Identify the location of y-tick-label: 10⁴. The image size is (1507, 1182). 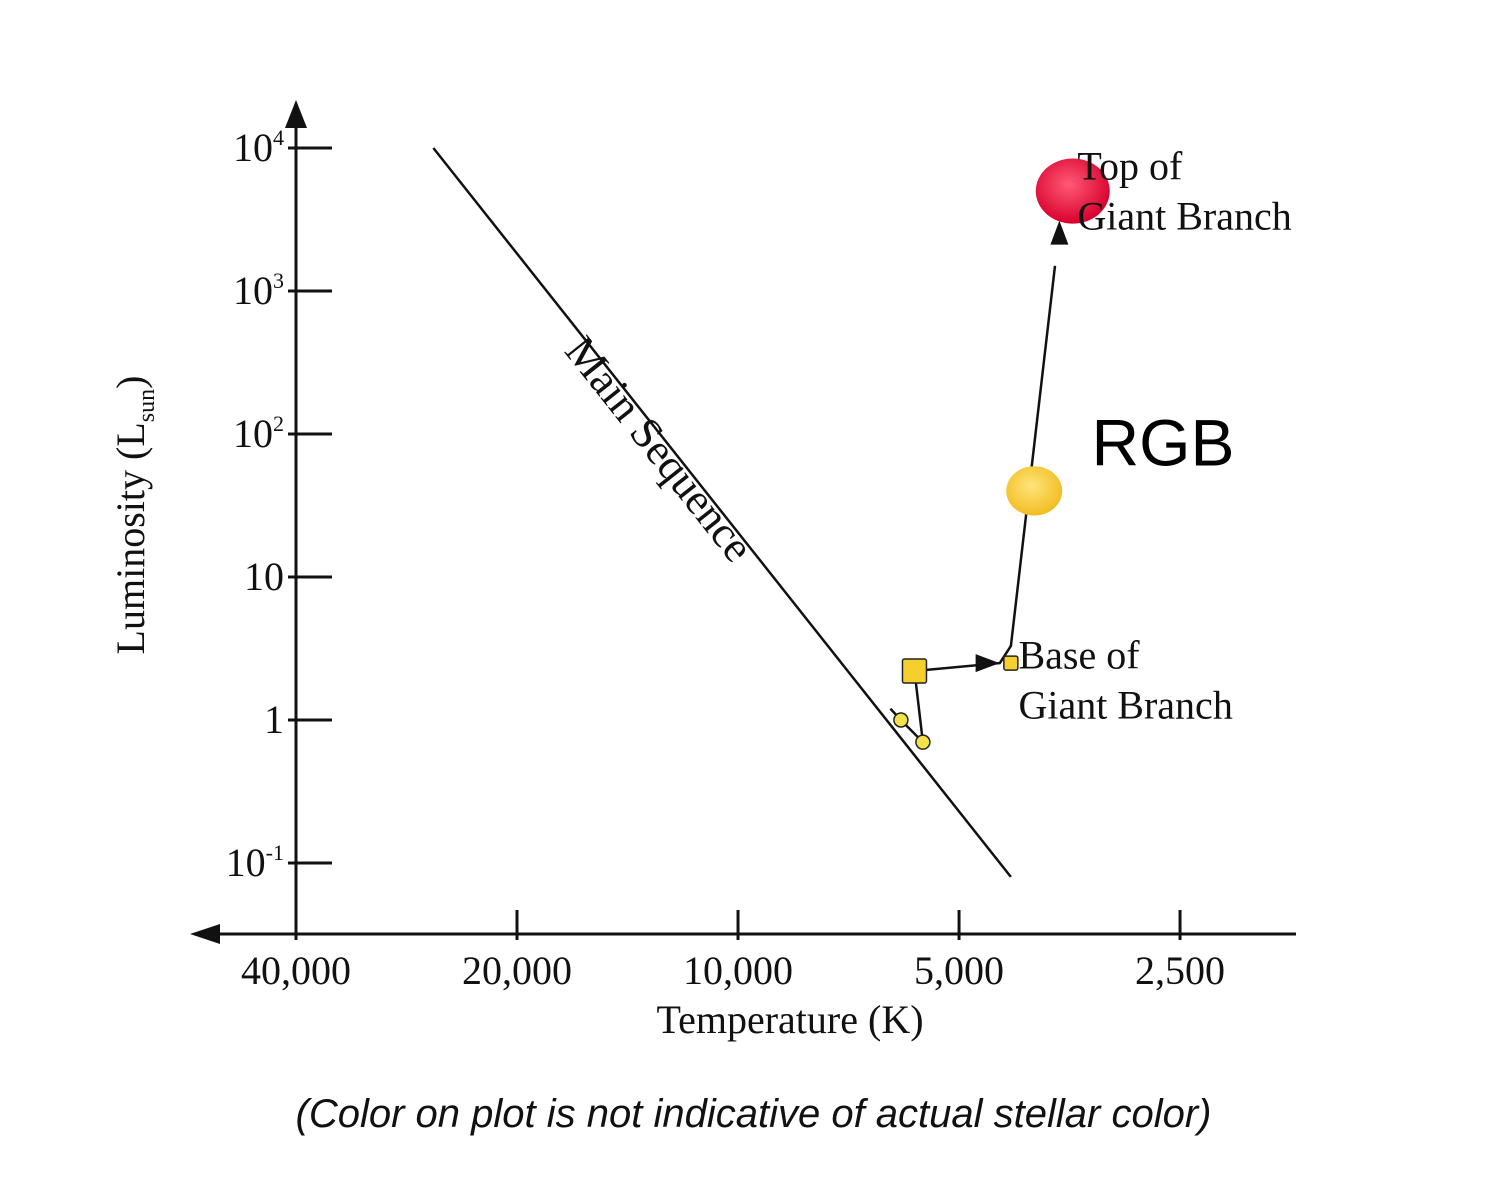
(258, 147).